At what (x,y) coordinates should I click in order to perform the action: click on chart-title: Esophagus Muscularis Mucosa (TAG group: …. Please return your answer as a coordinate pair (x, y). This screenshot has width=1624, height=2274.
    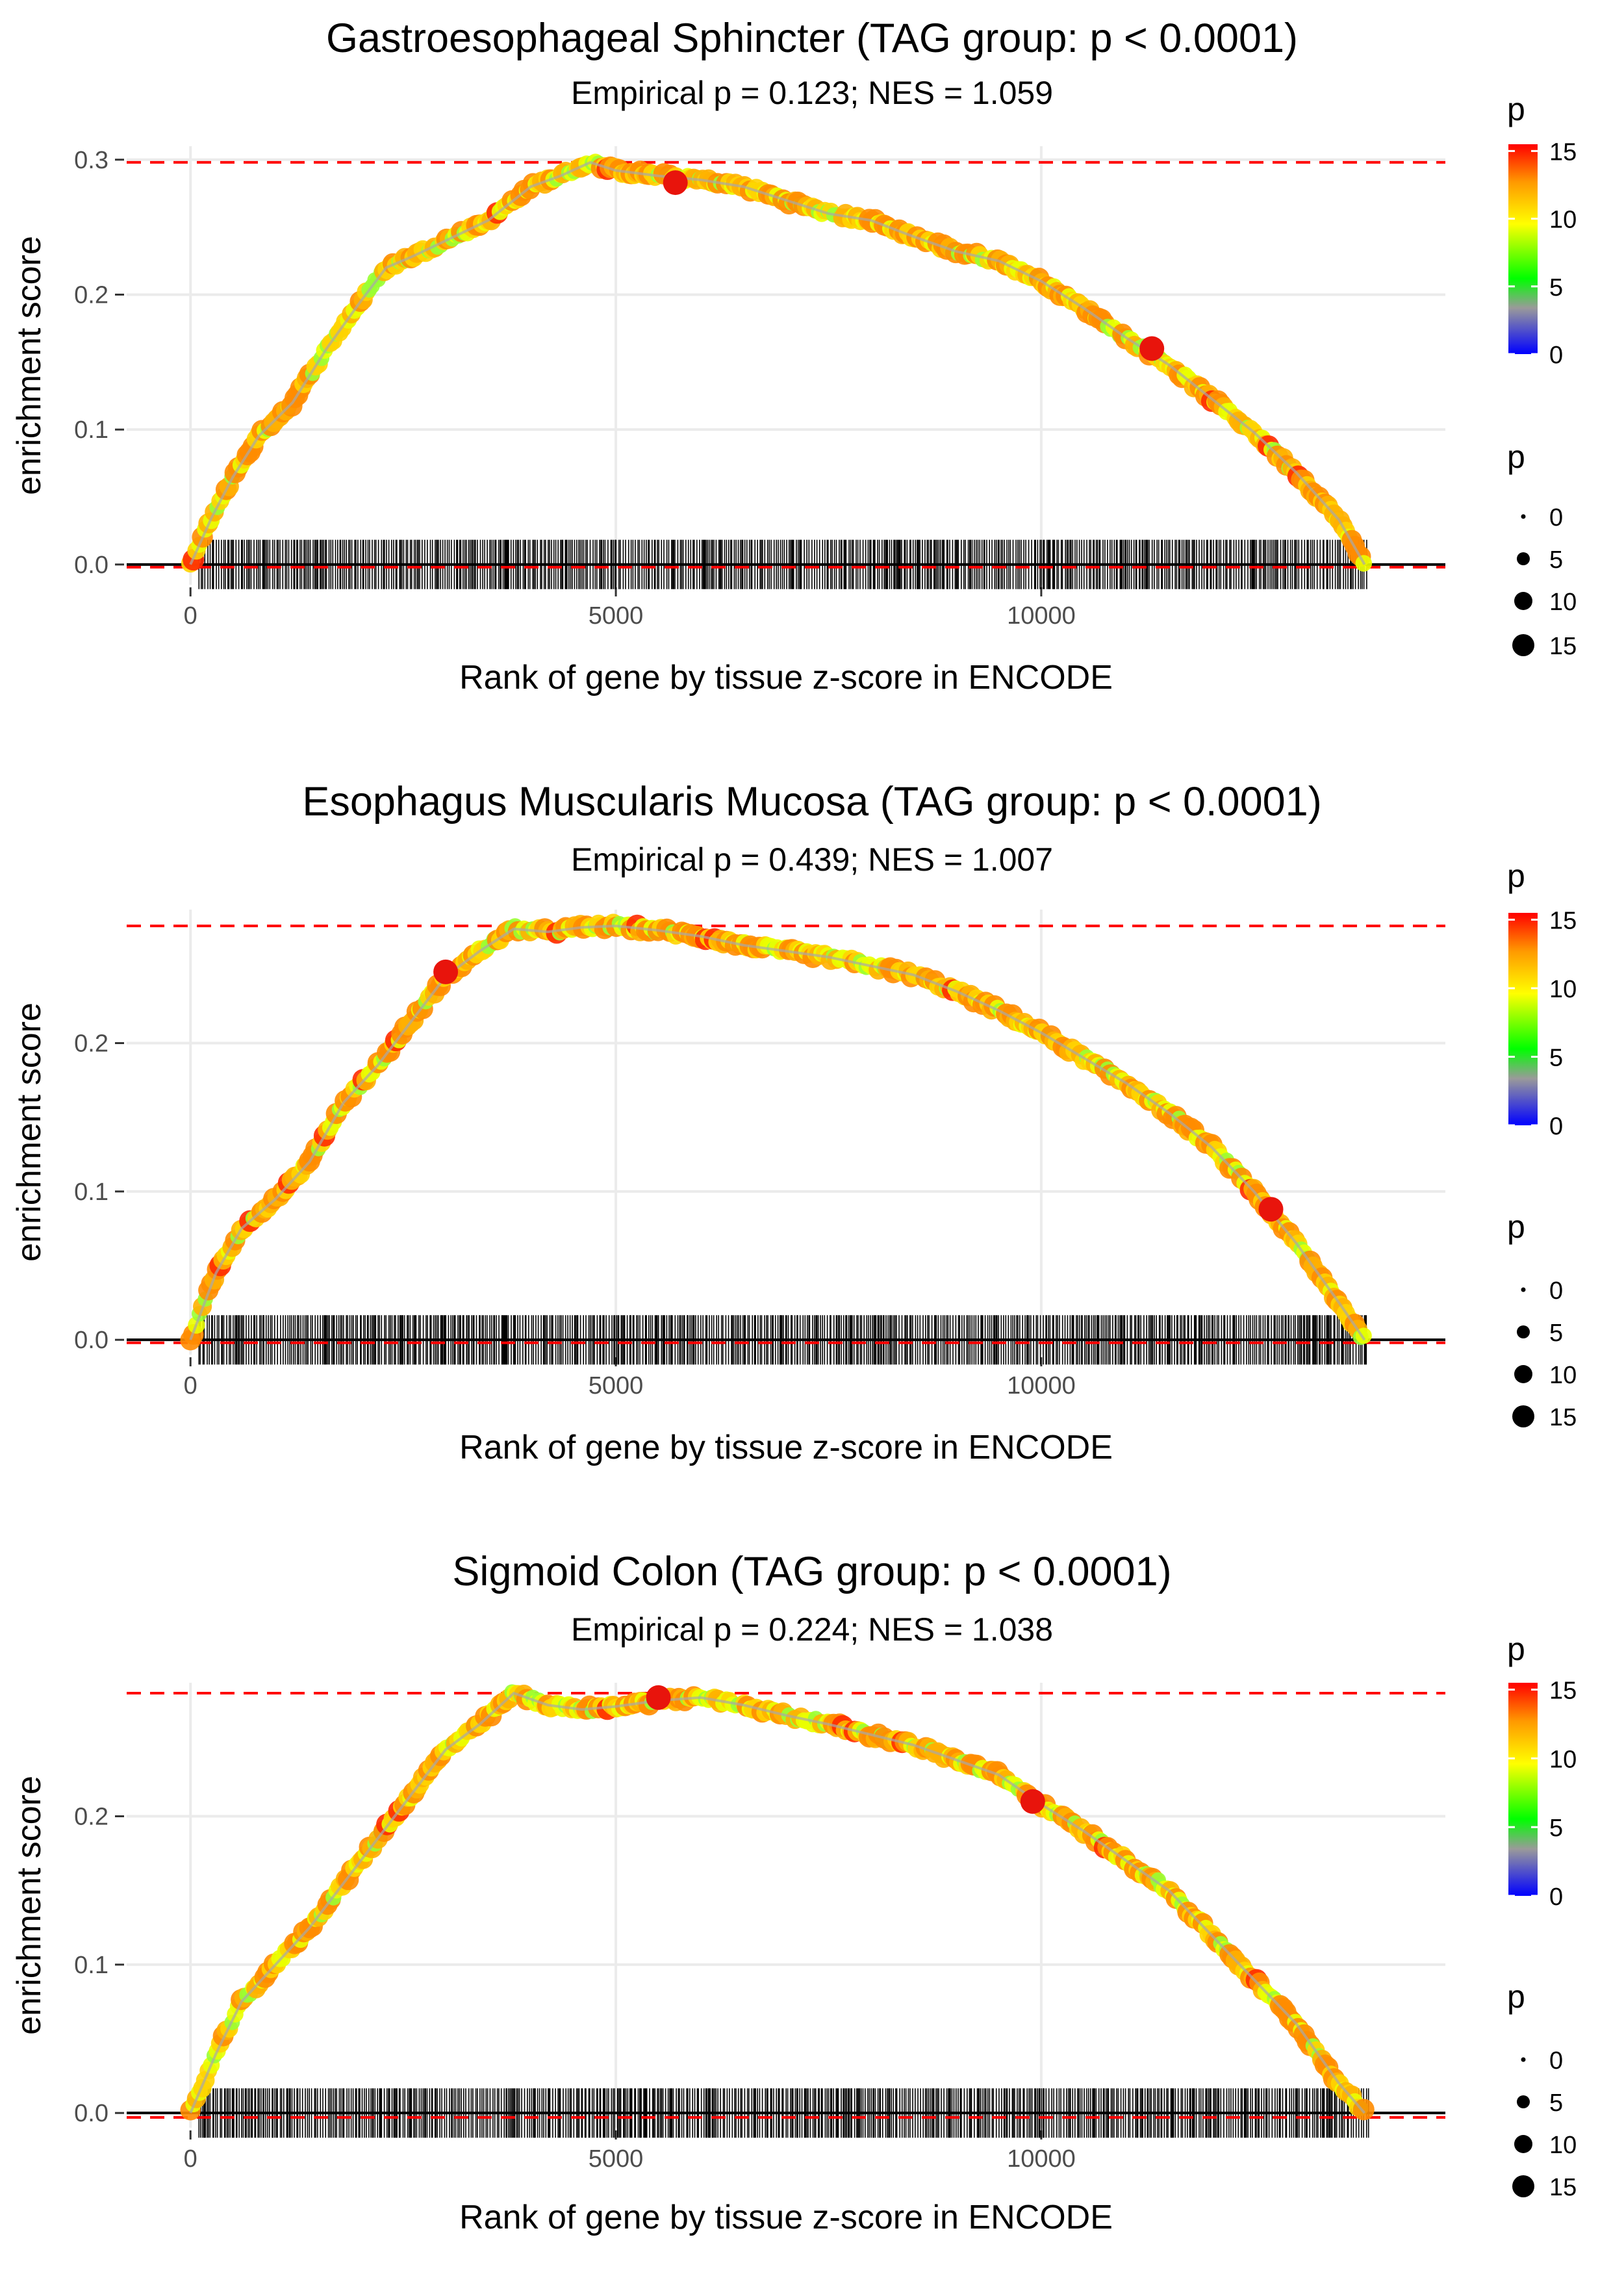
    Looking at the image, I should click on (811, 801).